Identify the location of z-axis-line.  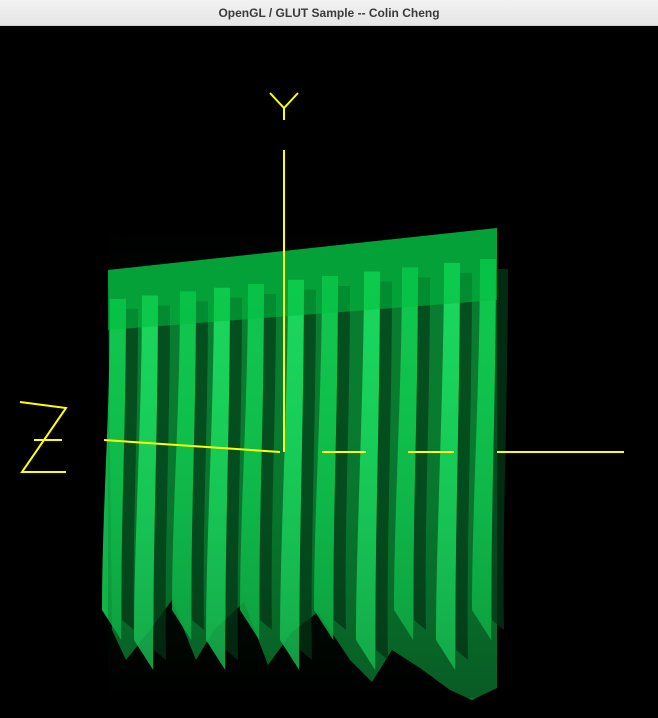
(192, 446).